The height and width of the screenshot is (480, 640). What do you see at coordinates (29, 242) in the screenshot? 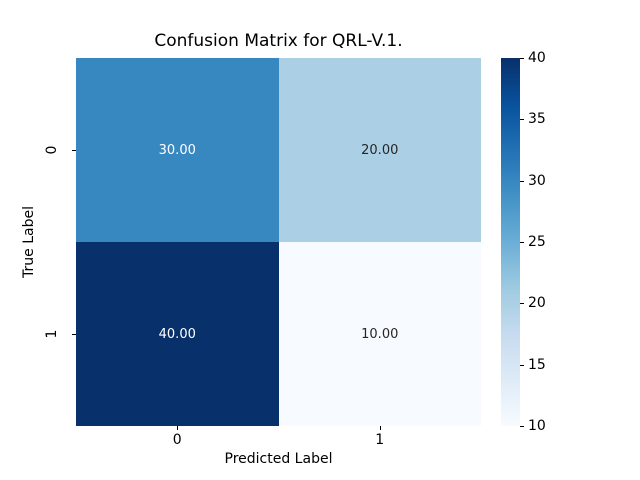
I see `y-axis-label: True Label` at bounding box center [29, 242].